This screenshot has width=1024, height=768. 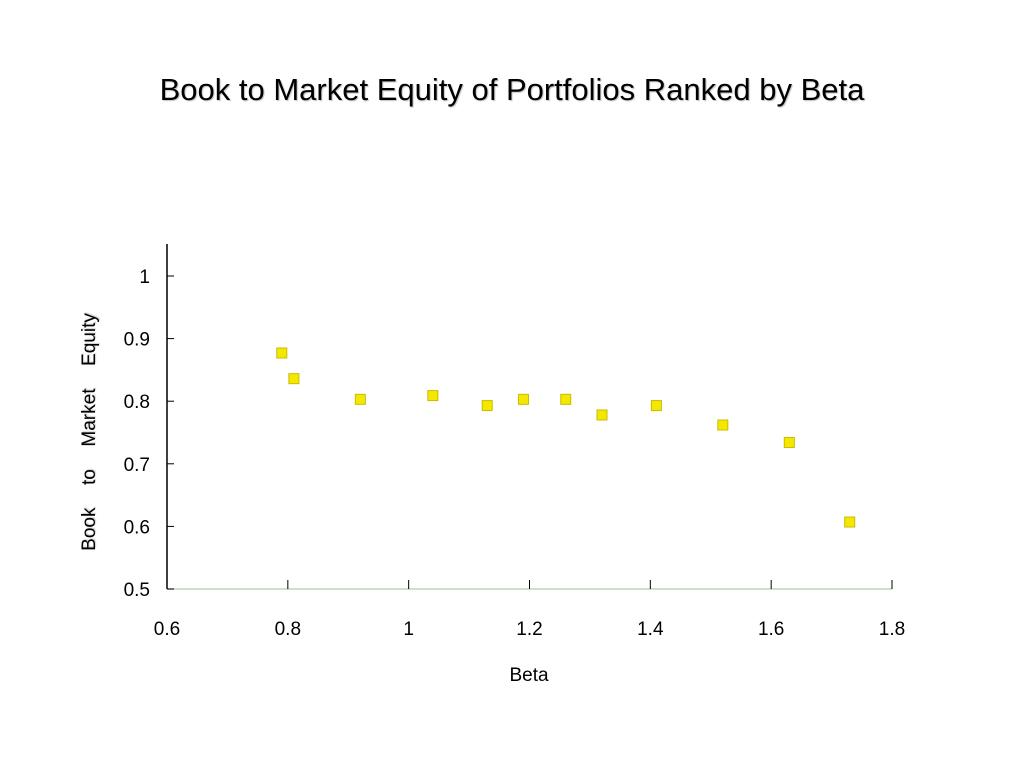 I want to click on y-tick-label: 1, so click(x=144, y=277).